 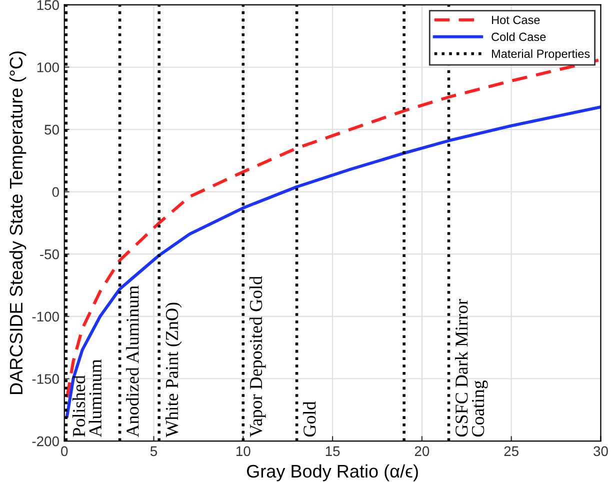 I want to click on y-tick-label: -50, so click(x=49, y=254).